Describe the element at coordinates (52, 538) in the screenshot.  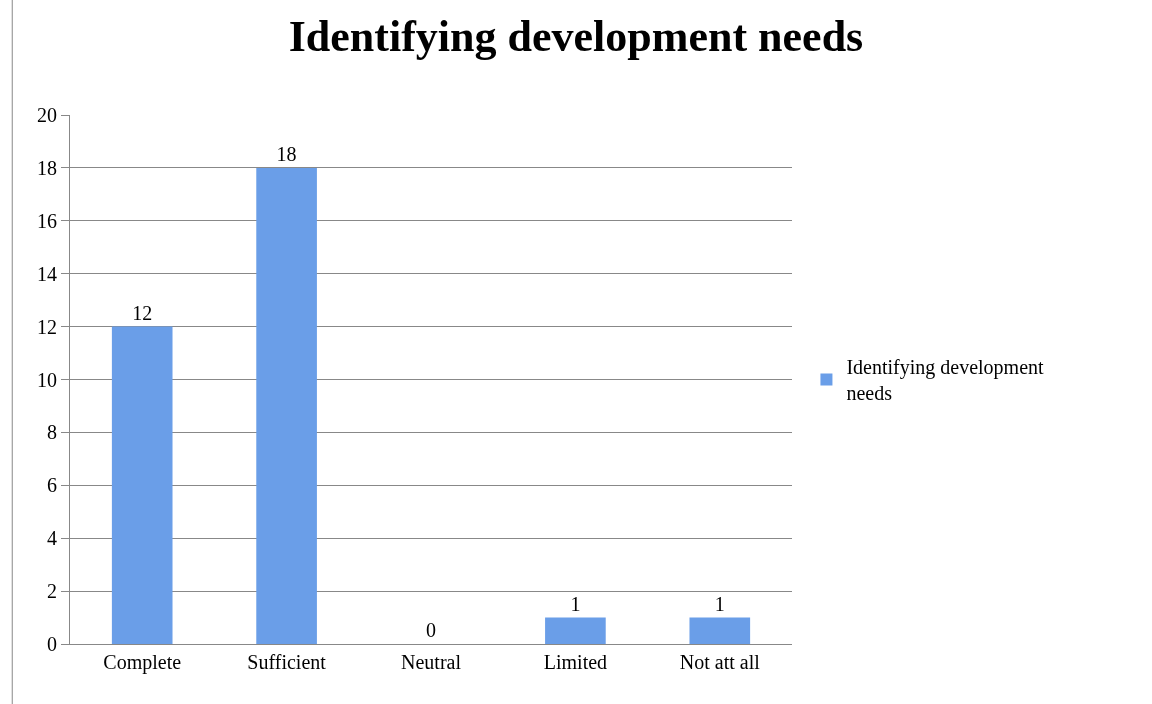
I see `y-tick-label: 4` at that location.